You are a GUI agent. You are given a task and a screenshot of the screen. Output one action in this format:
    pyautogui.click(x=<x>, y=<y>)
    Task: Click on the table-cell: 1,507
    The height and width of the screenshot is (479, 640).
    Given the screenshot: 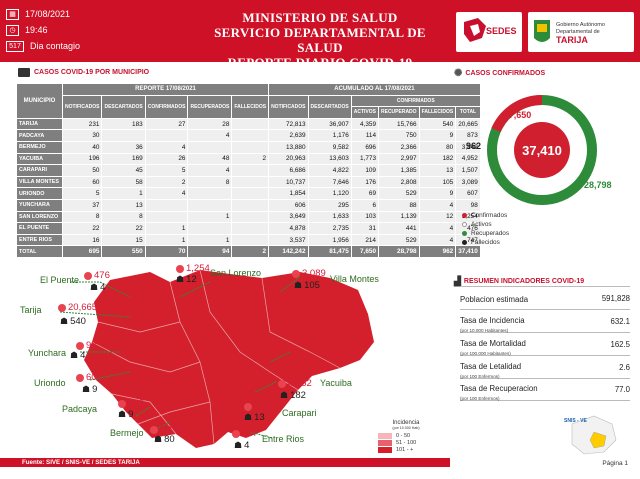 What is the action you would take?
    pyautogui.click(x=468, y=170)
    